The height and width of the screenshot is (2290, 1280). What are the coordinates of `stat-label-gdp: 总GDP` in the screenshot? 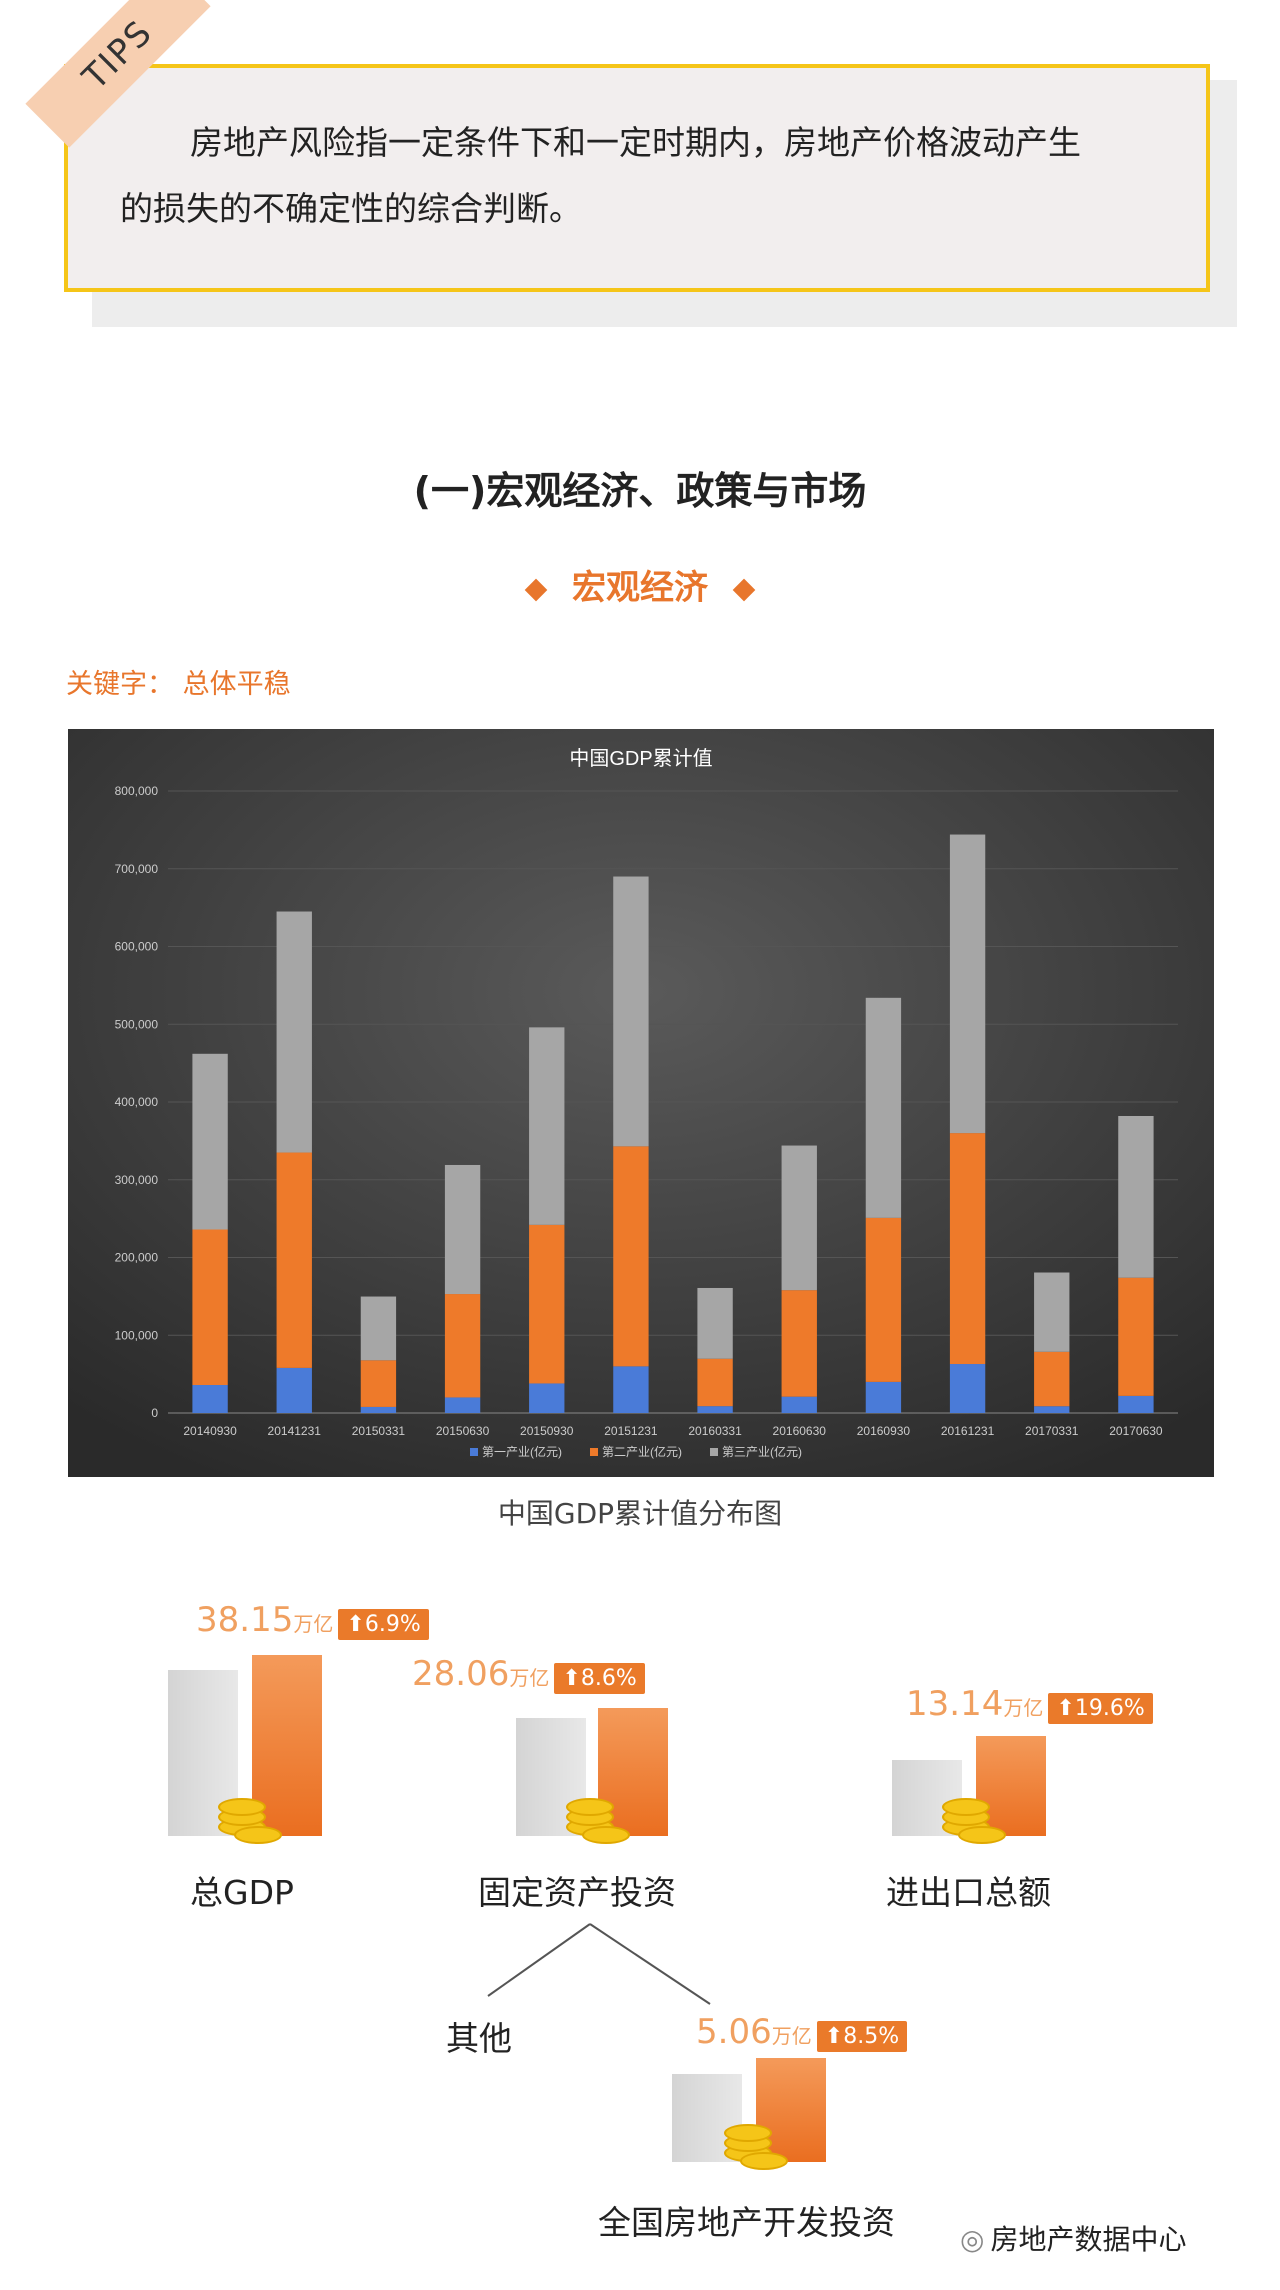 It's located at (242, 1892).